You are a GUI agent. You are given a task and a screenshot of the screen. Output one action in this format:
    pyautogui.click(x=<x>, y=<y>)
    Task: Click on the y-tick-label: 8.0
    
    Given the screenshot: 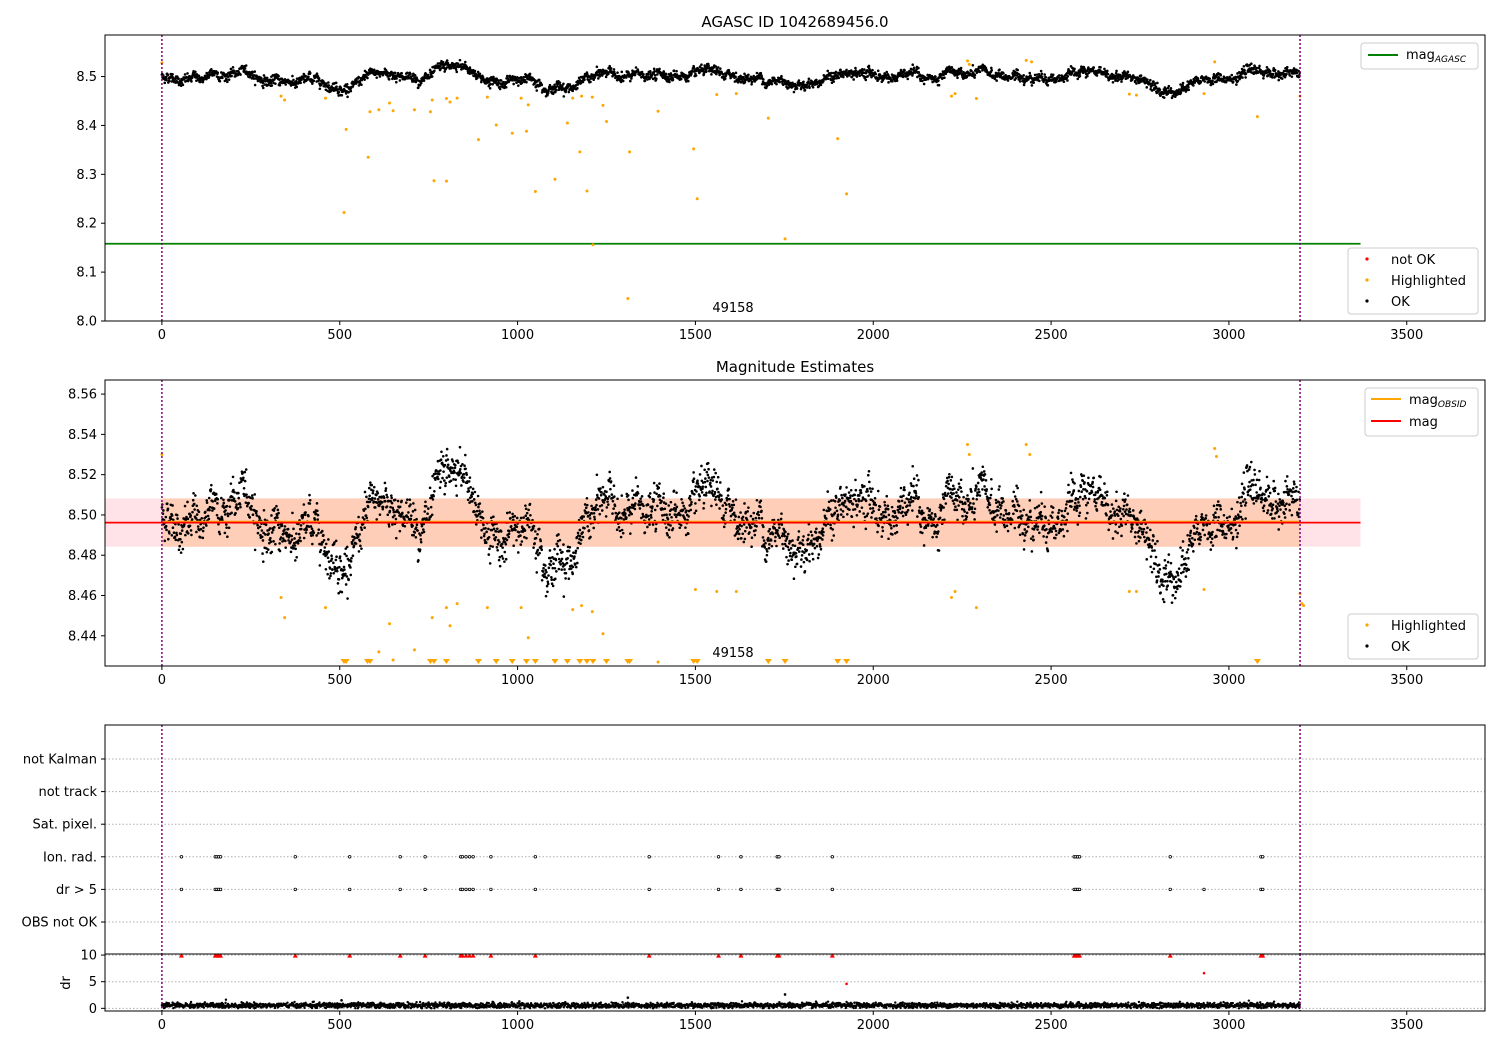 What is the action you would take?
    pyautogui.click(x=86, y=322)
    